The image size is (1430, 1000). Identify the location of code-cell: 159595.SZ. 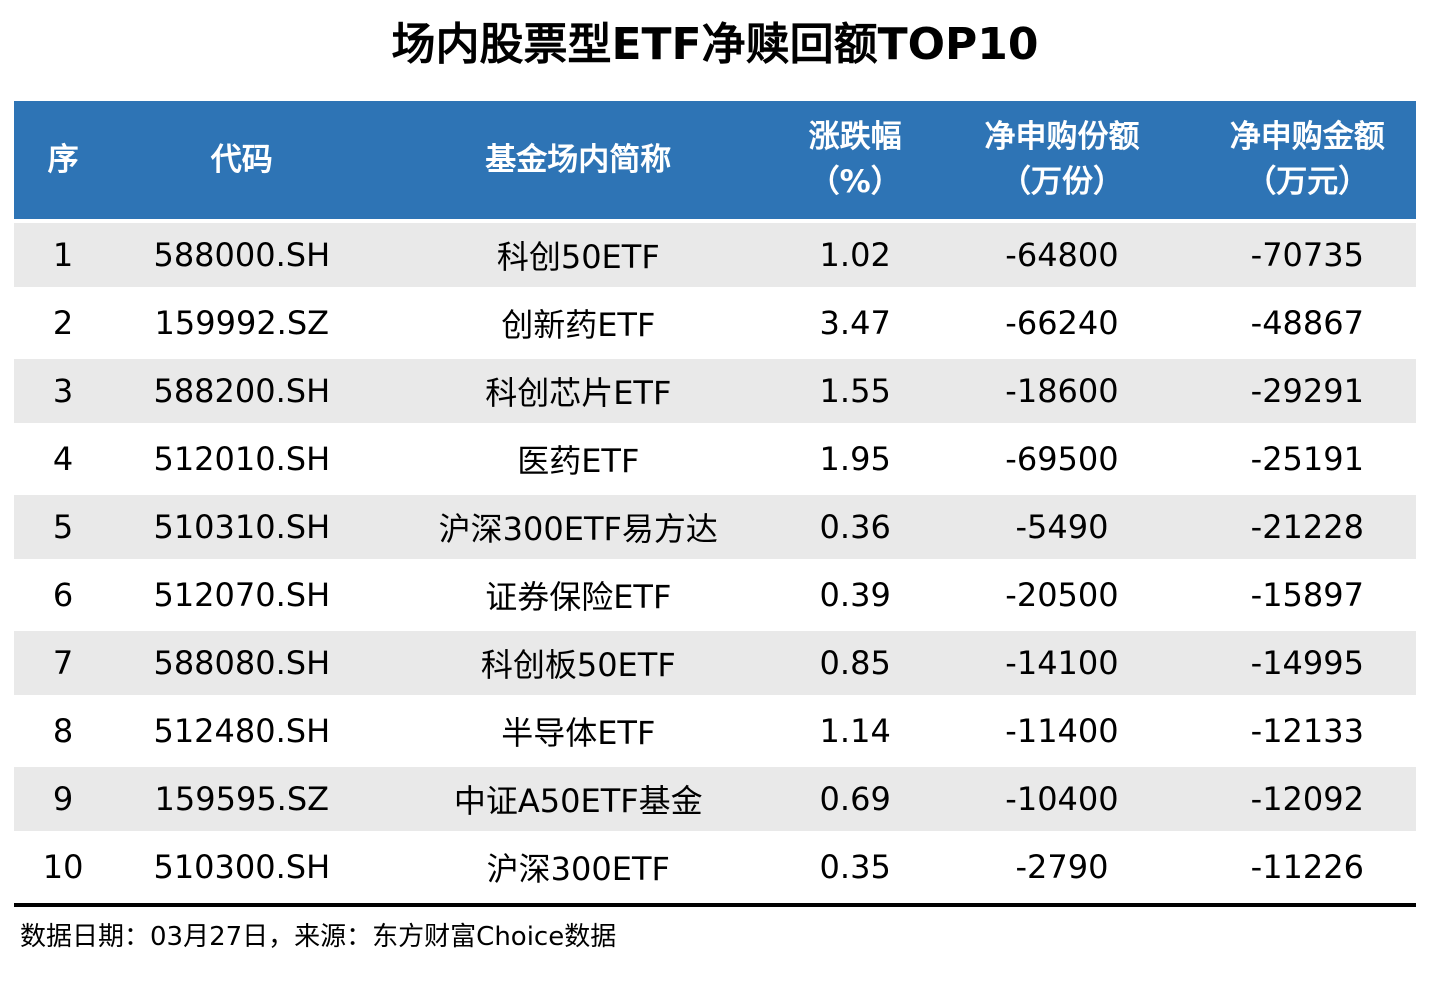
(242, 800).